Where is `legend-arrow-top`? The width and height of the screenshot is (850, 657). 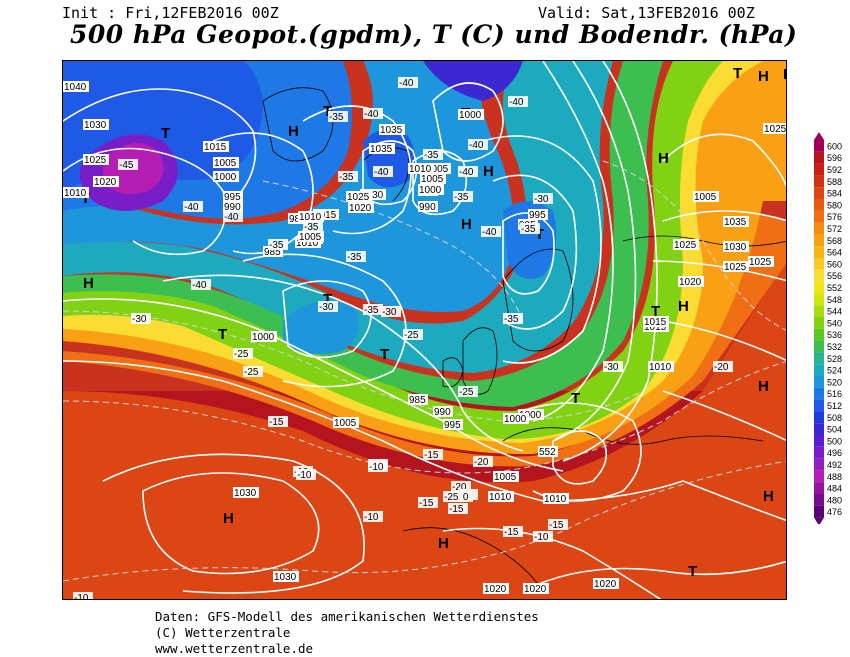 legend-arrow-top is located at coordinates (819, 136).